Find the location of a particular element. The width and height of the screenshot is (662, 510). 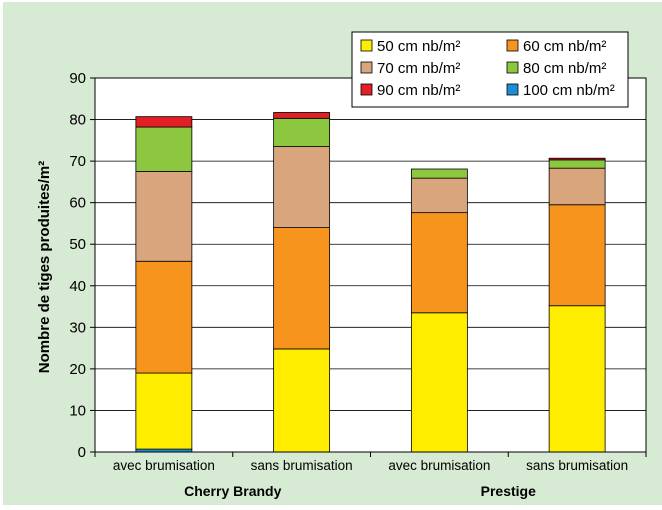

legend-swatch-80-cm-nb-m is located at coordinates (512, 67).